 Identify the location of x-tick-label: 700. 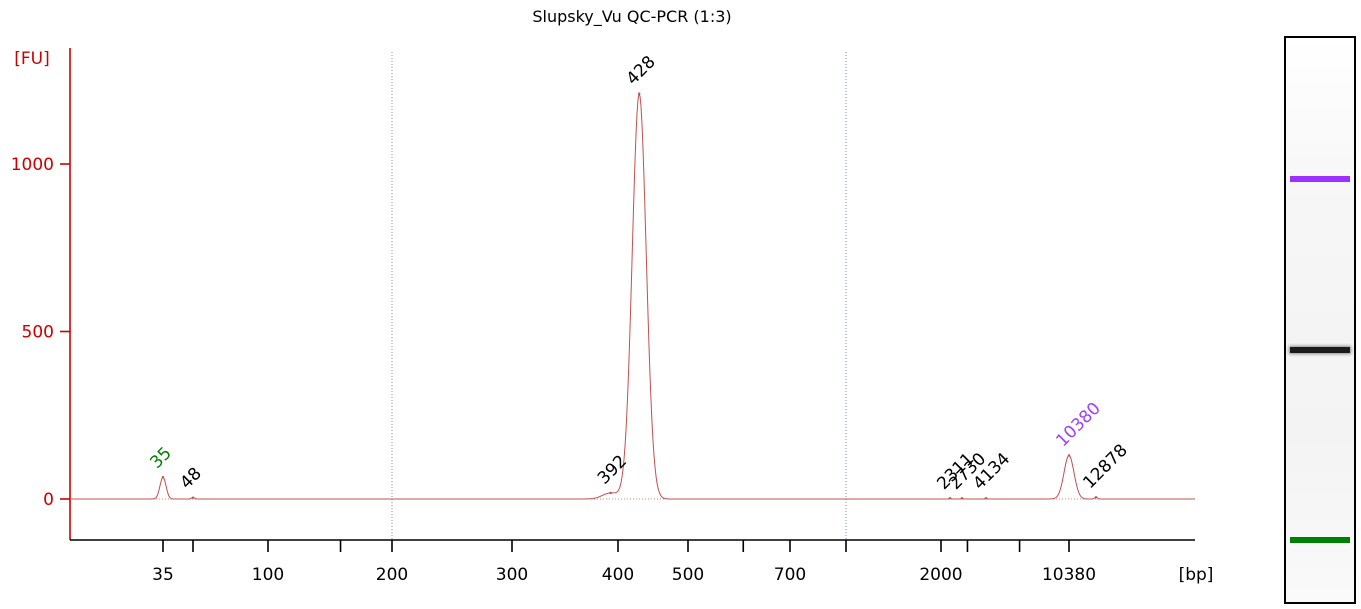
(790, 575).